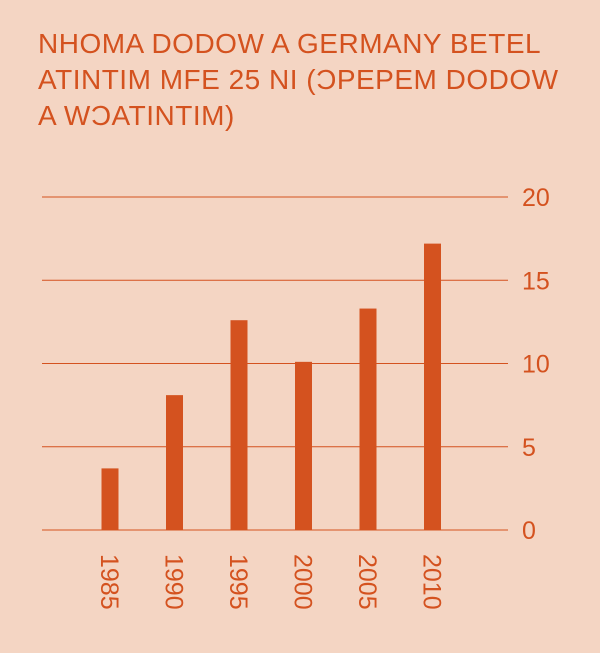 This screenshot has width=600, height=653. What do you see at coordinates (536, 198) in the screenshot?
I see `y-tick-label: 20` at bounding box center [536, 198].